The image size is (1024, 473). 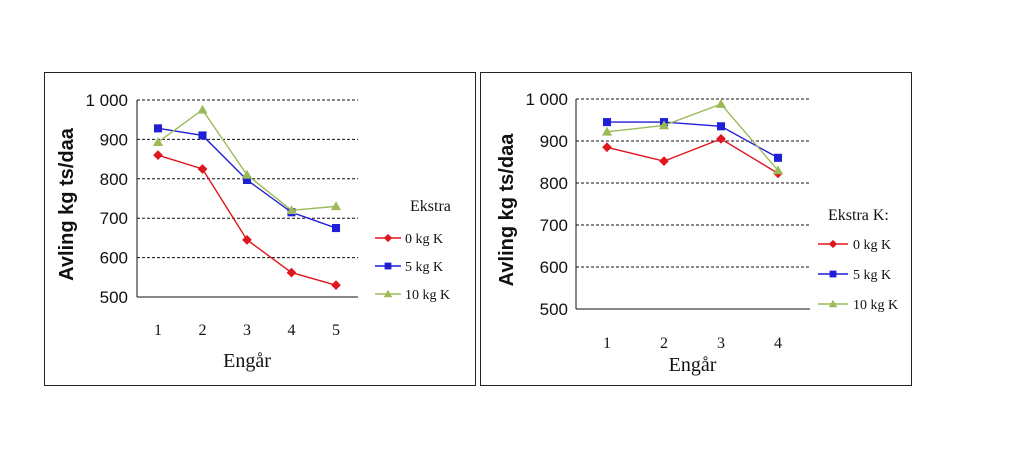 What do you see at coordinates (692, 156) in the screenshot?
I see `series-line-0-kg-K` at bounding box center [692, 156].